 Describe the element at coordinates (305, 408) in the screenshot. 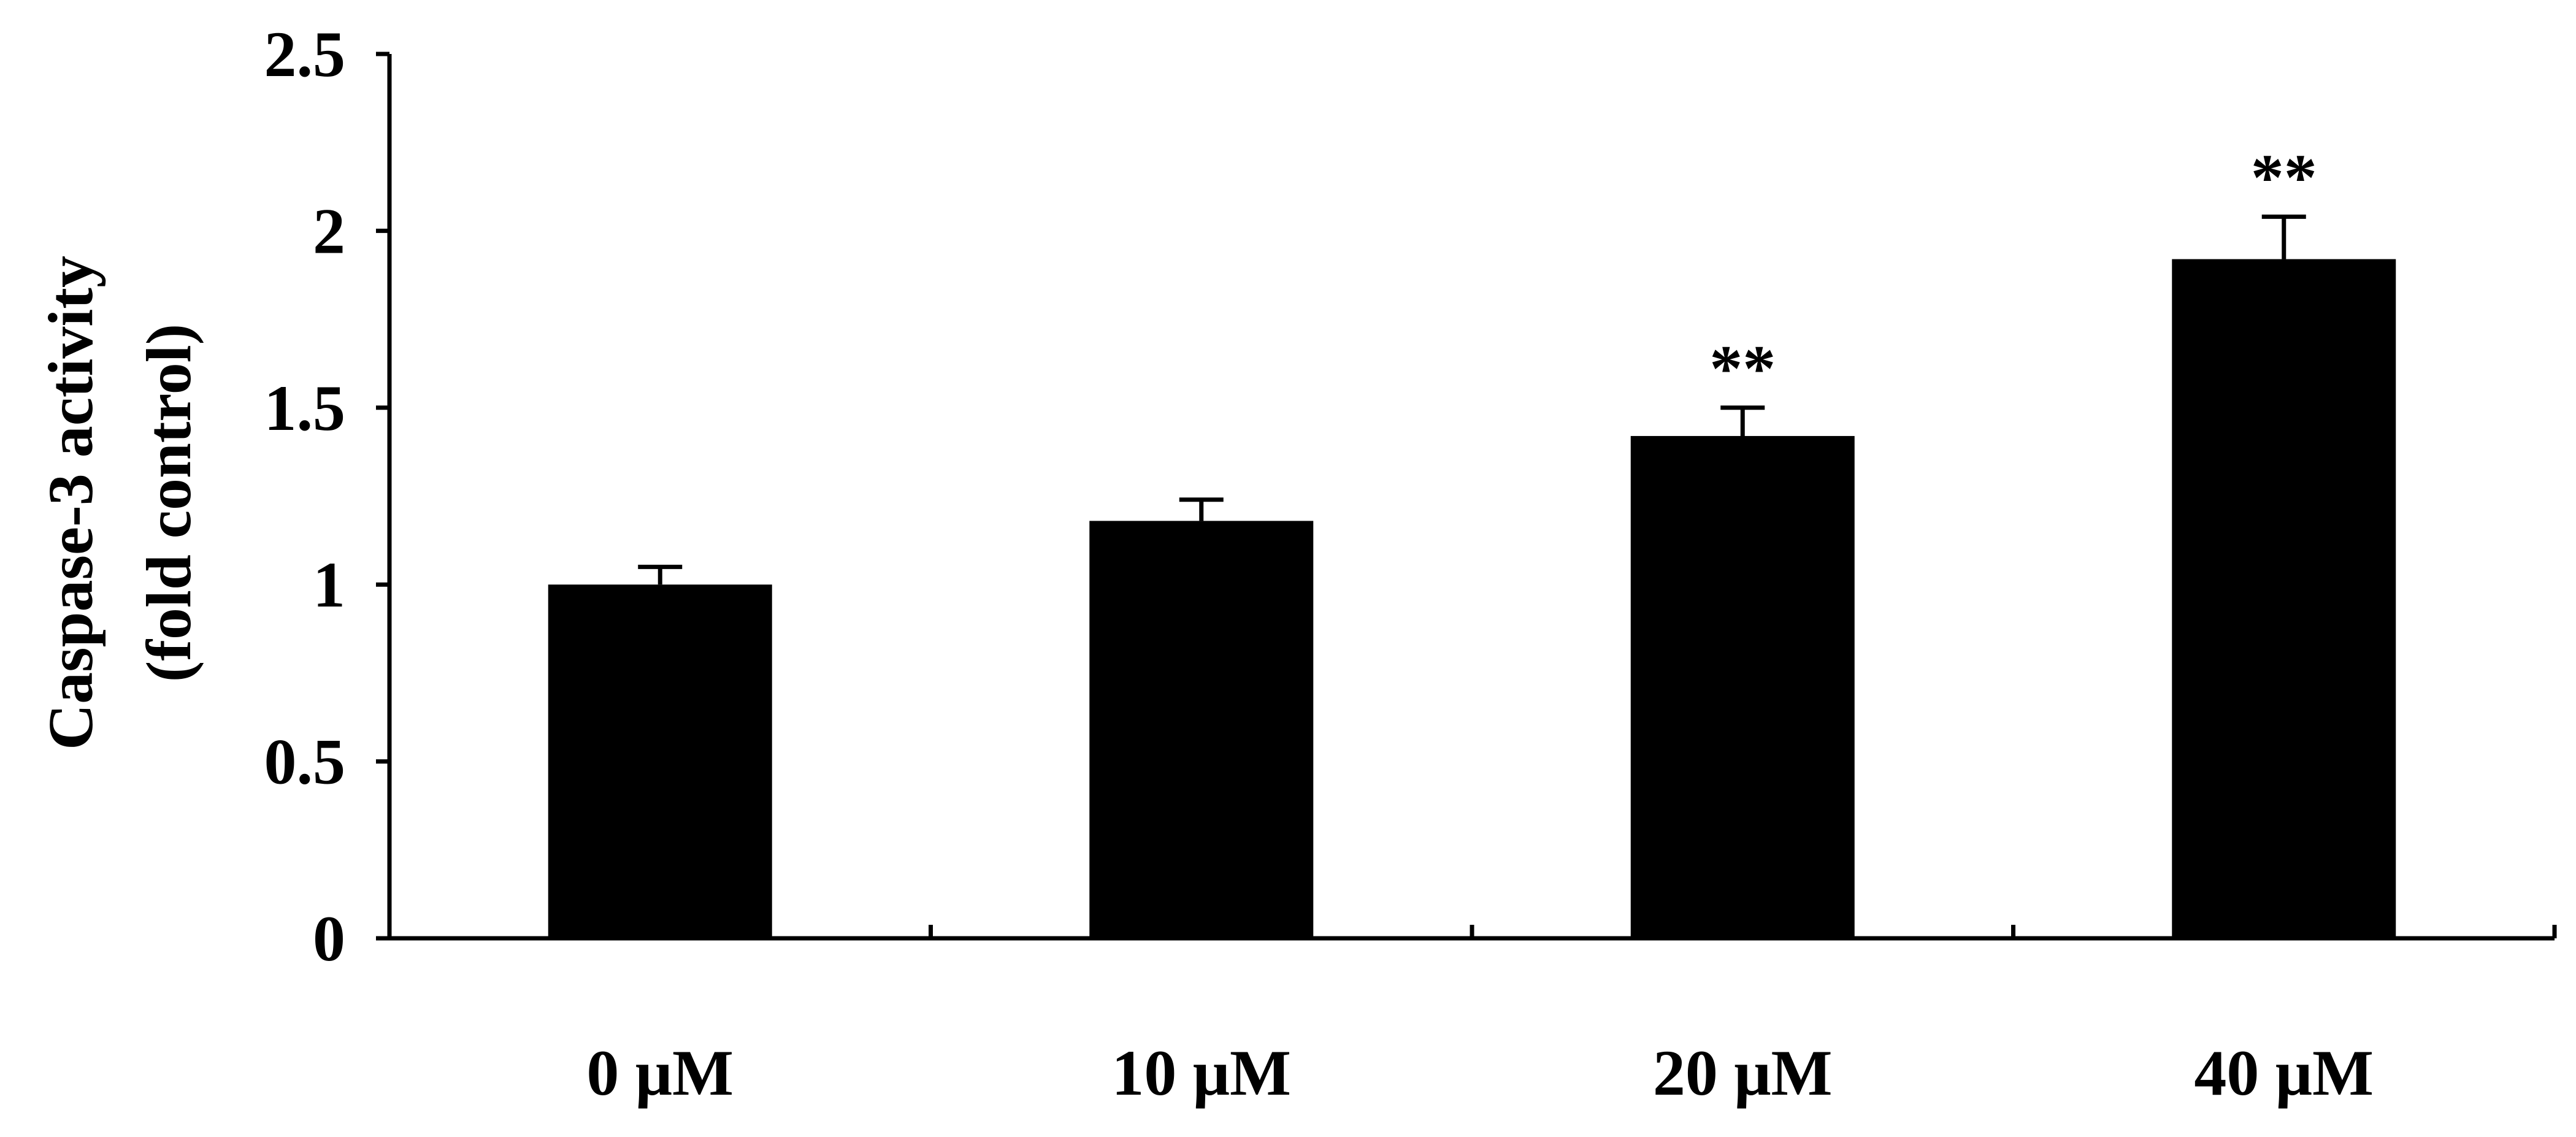

I see `y-tick-label: 1.5` at that location.